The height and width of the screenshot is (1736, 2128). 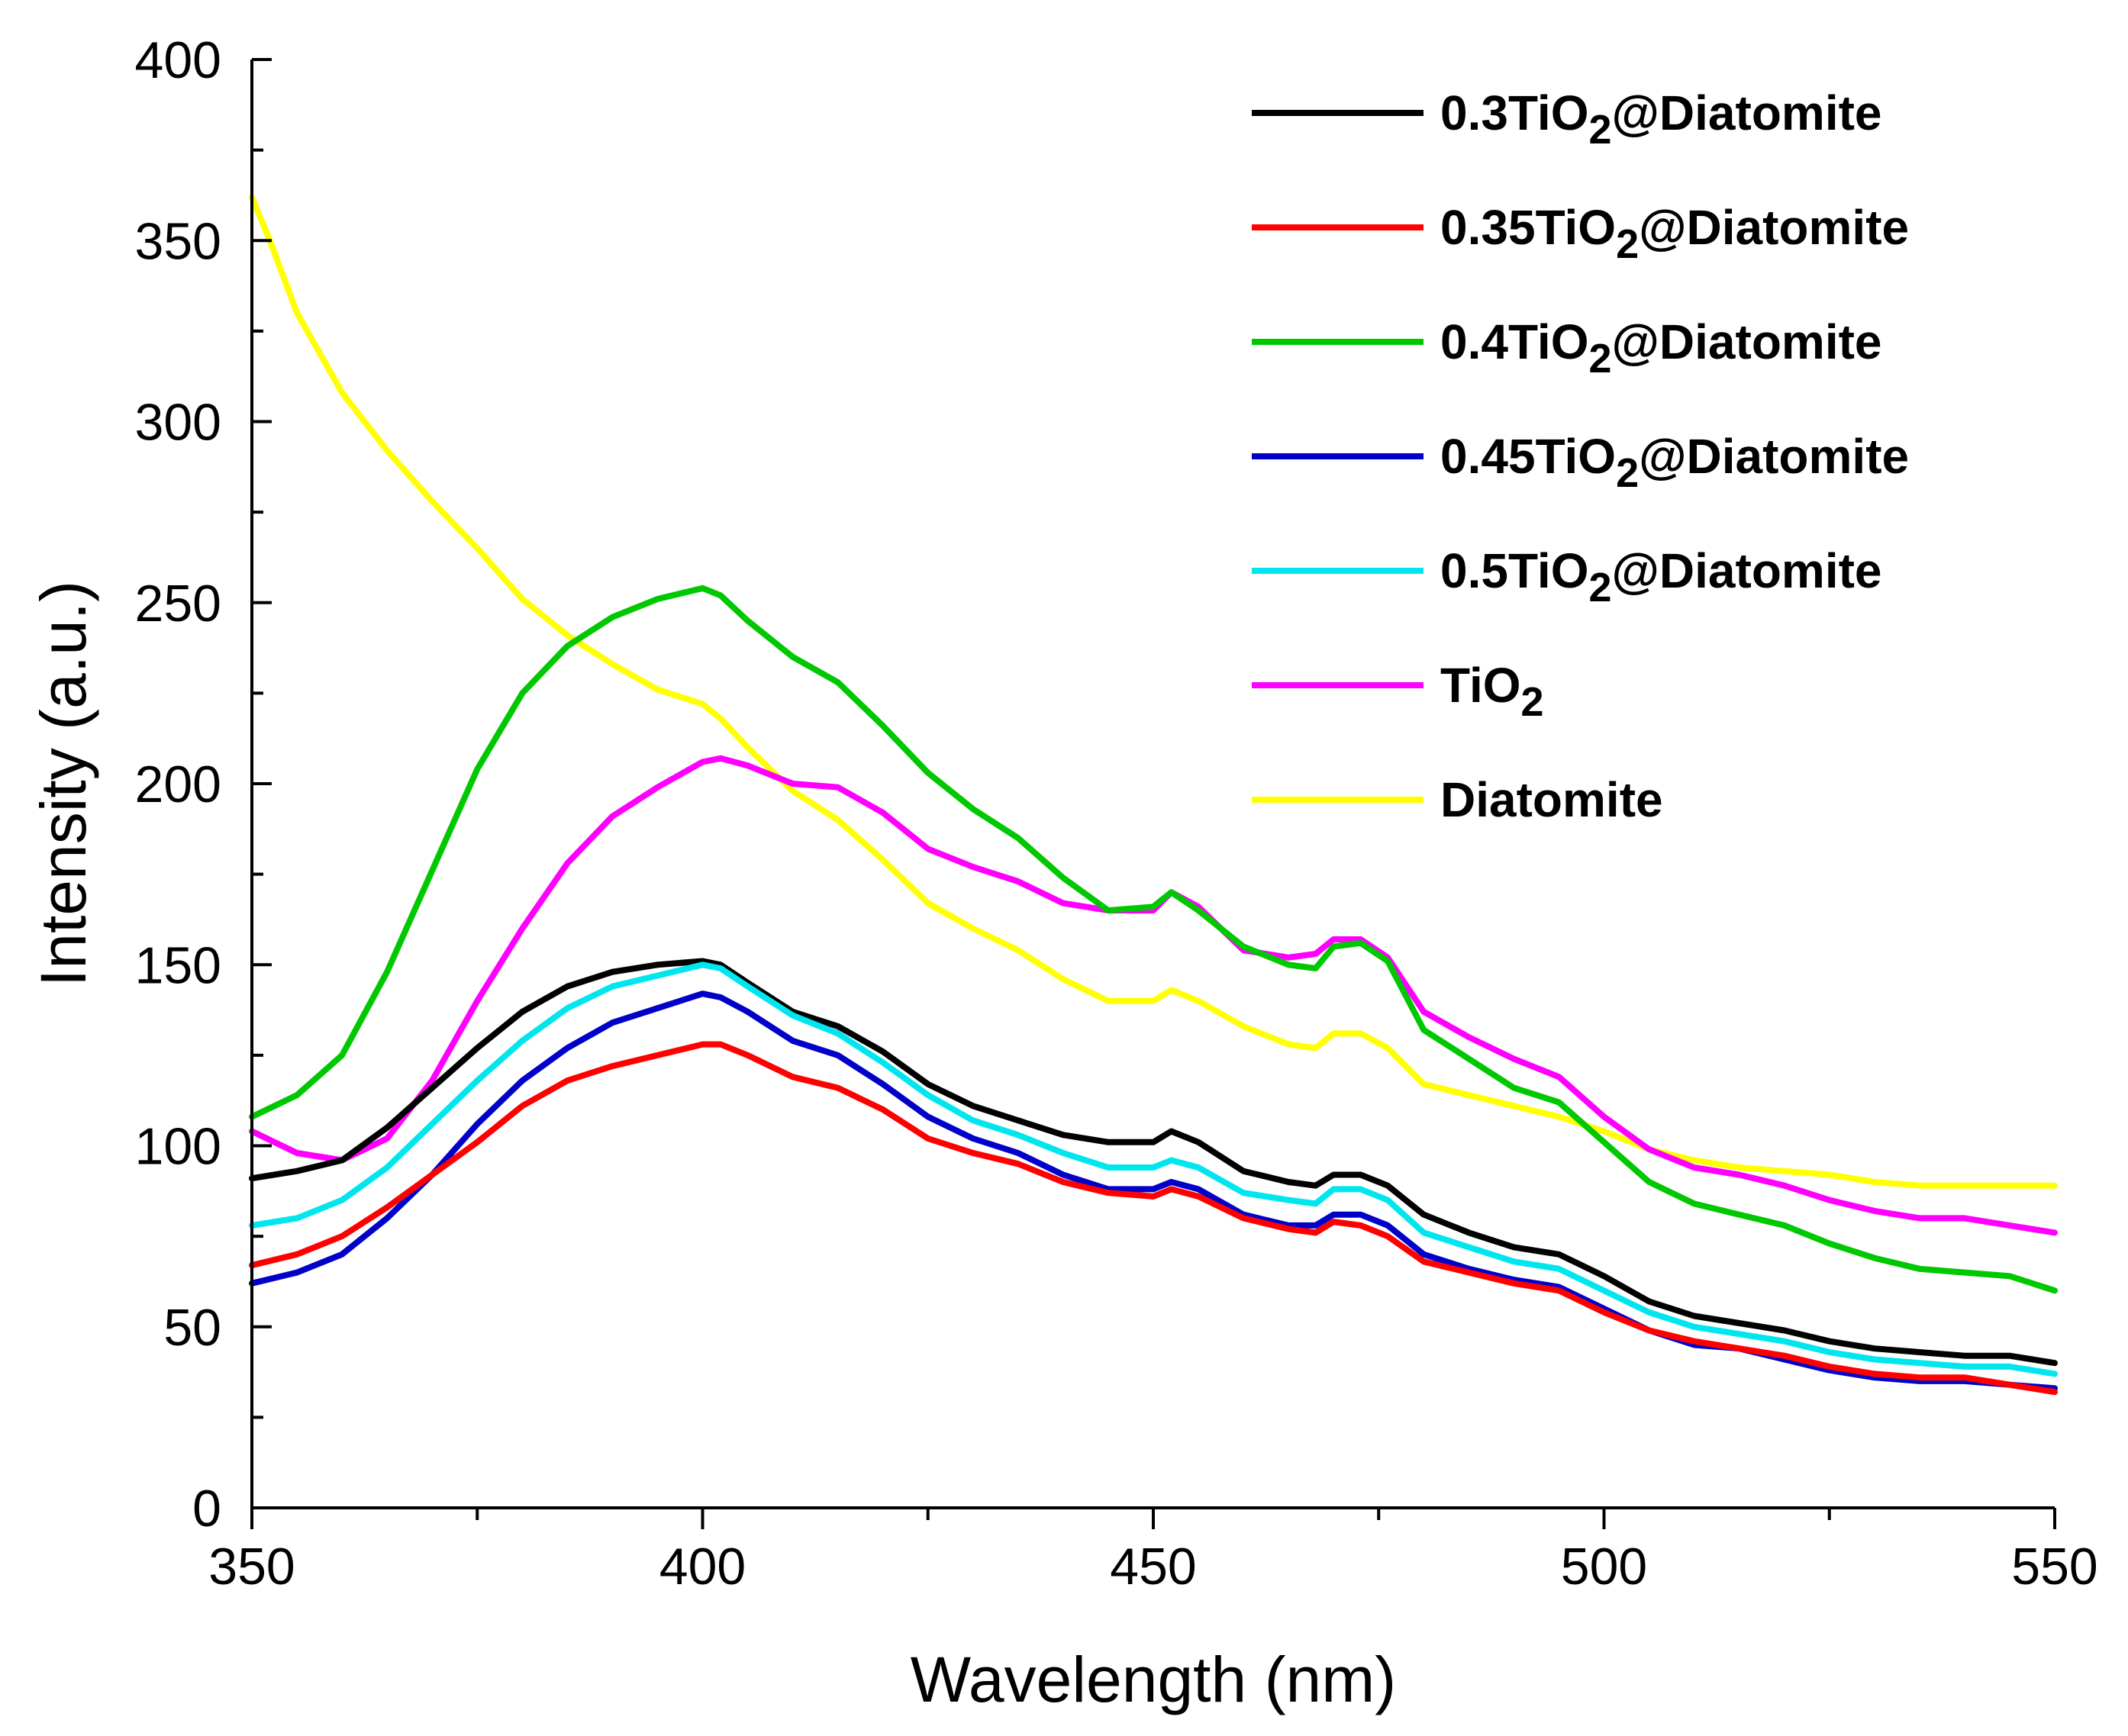 What do you see at coordinates (1661, 348) in the screenshot?
I see `legend-label-2: 0.4TiO2@Diatomite` at bounding box center [1661, 348].